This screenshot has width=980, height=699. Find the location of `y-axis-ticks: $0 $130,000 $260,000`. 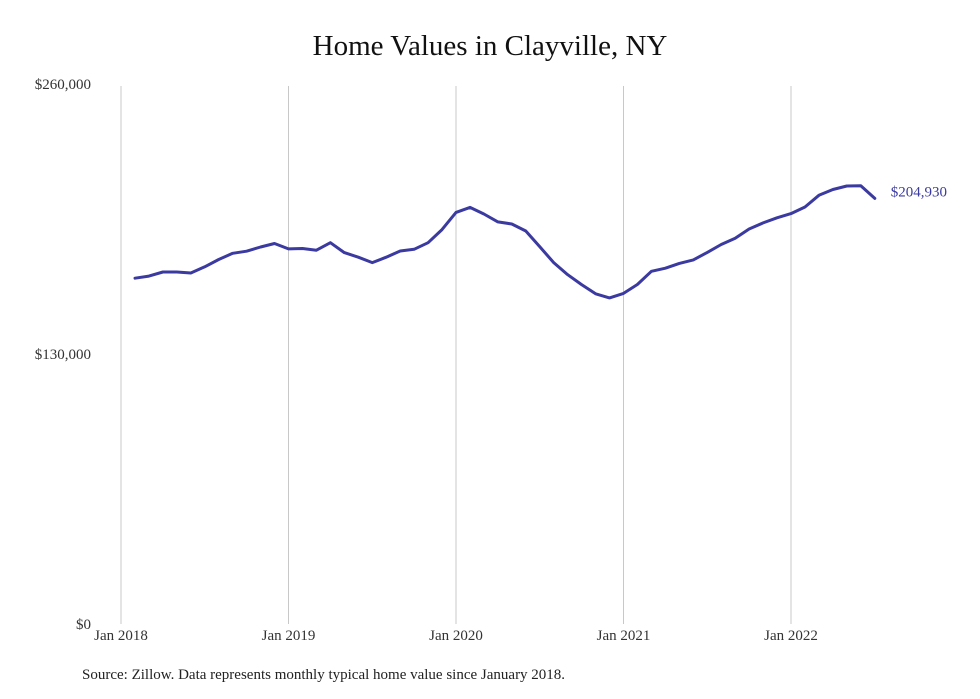

y-axis-ticks: $0 $130,000 $260,000 is located at coordinates (63, 355).